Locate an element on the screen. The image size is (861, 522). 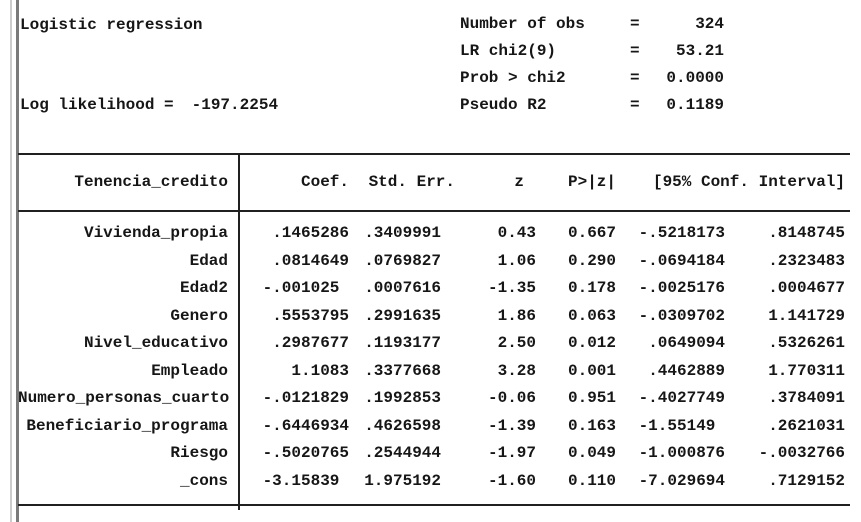
cell-pvalue: 0.063 is located at coordinates (591, 316).